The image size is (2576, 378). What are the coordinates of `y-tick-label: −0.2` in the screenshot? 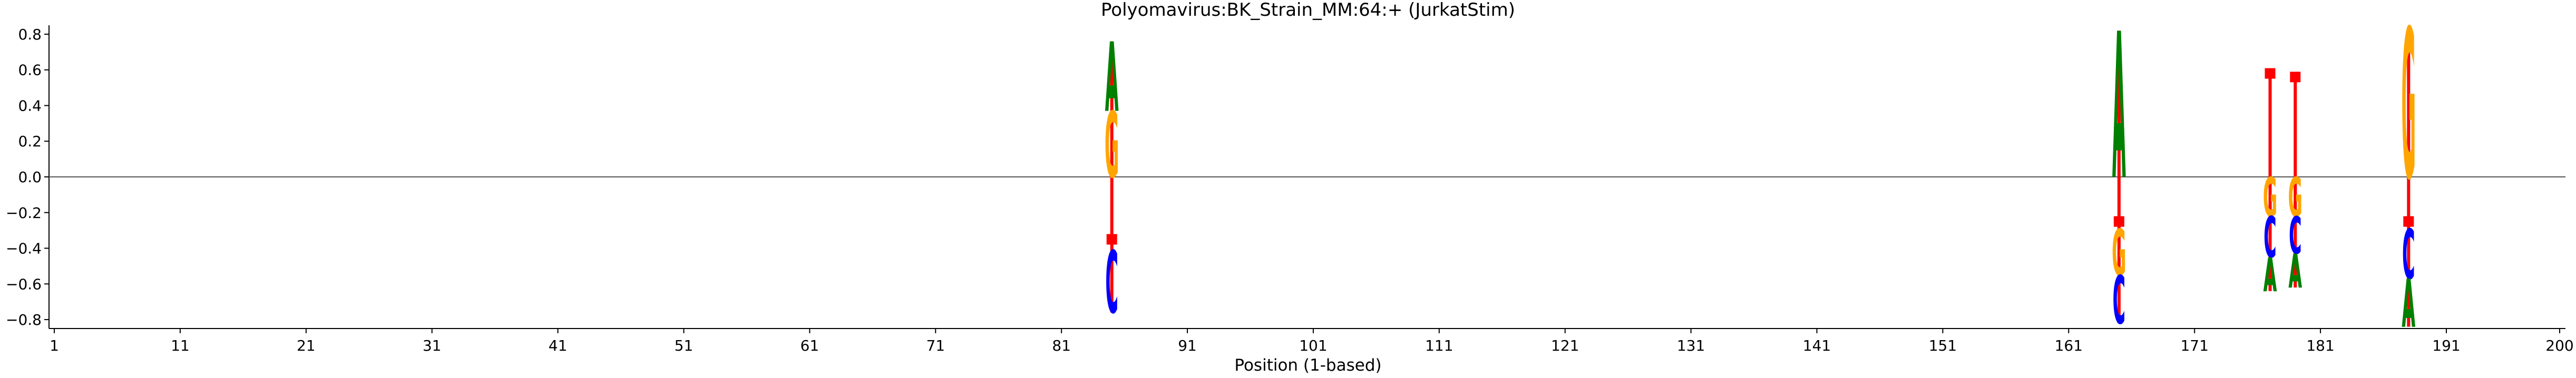 It's located at (24, 213).